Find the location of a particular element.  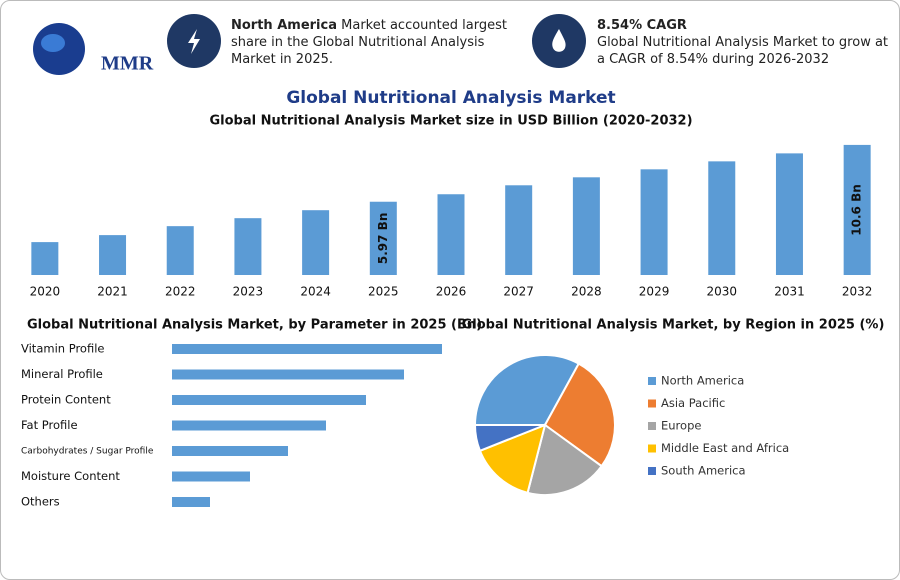

icon-bolt is located at coordinates (194, 41).